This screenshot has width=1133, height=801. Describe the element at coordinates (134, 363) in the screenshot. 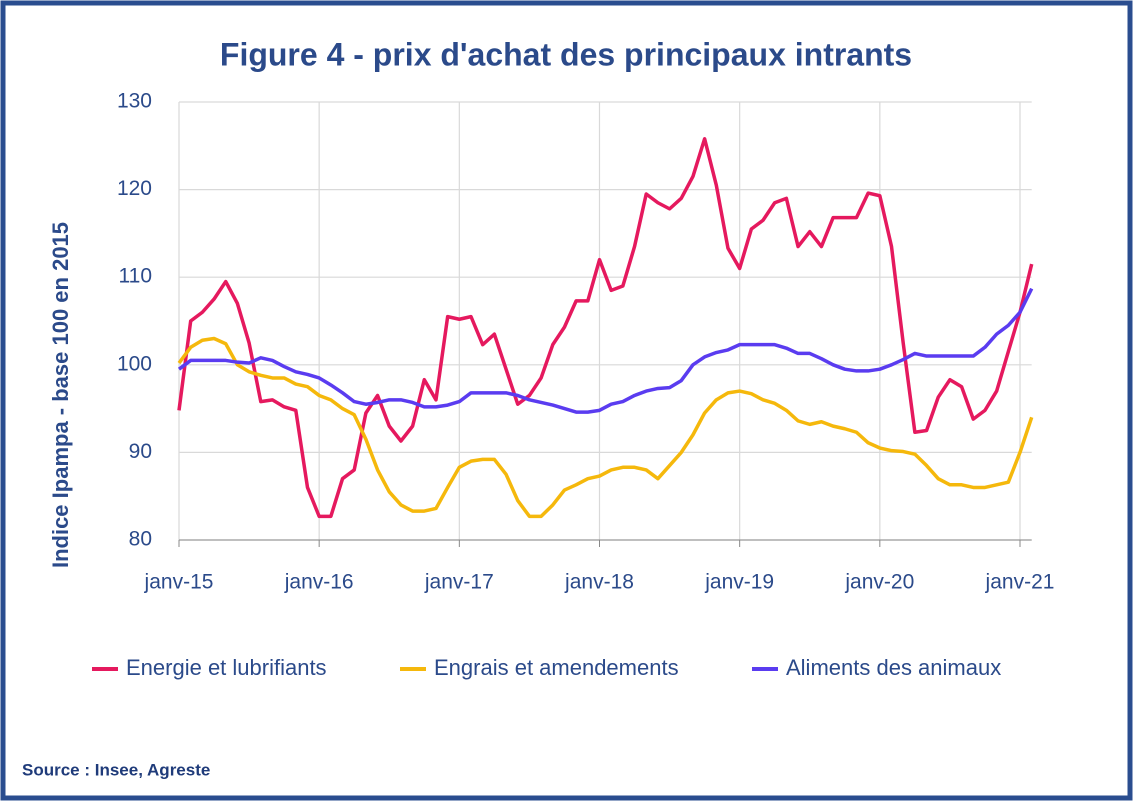

I see `y-tick-label: 100` at that location.